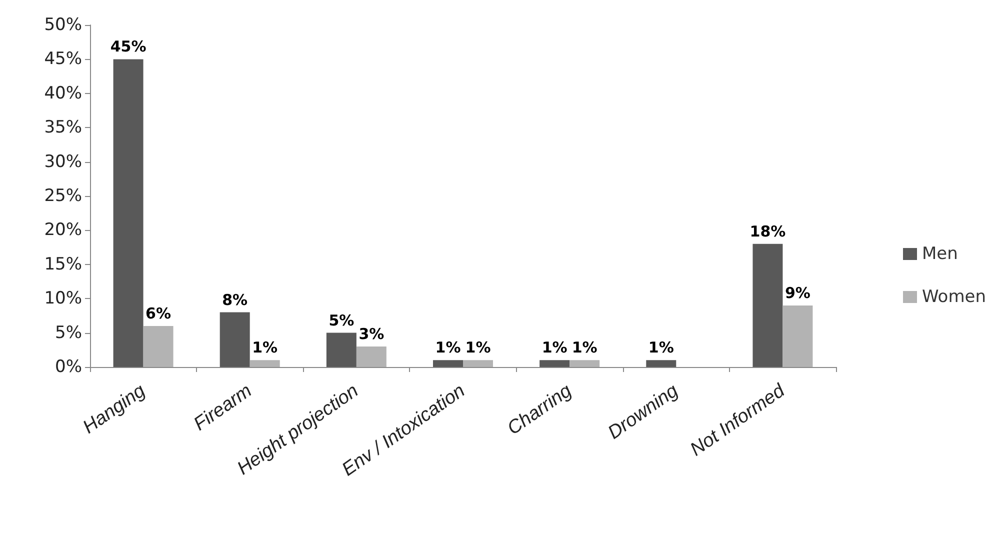 The image size is (991, 551). I want to click on y-tick-label: 35%, so click(63, 128).